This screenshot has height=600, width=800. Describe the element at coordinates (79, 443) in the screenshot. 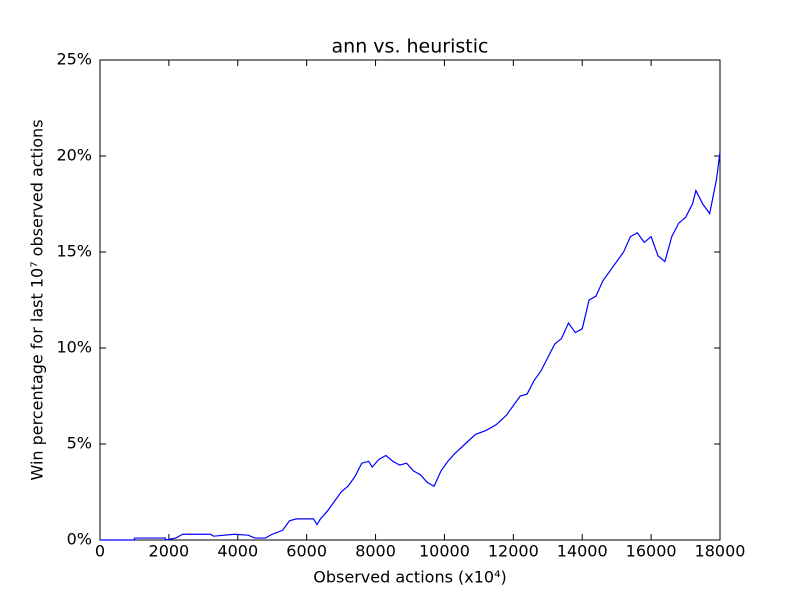

I see `y-tick-label: 5%` at that location.